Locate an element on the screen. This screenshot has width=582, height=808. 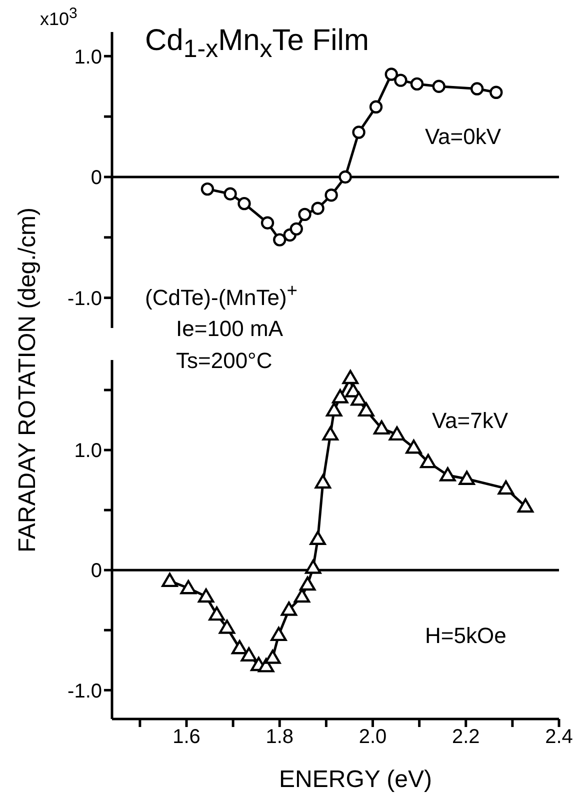
y-axis-title: FARADAY ROTATION (deg./cm) is located at coordinates (27, 380).